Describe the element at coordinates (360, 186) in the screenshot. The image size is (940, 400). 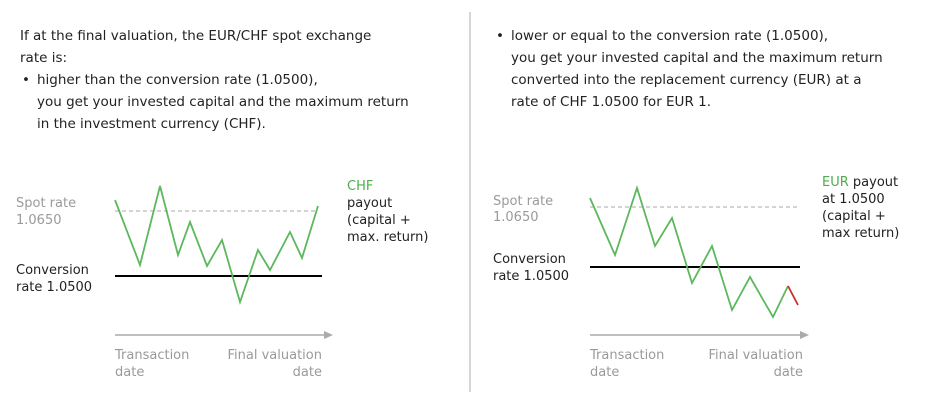
I see `payout-currency: CHF` at that location.